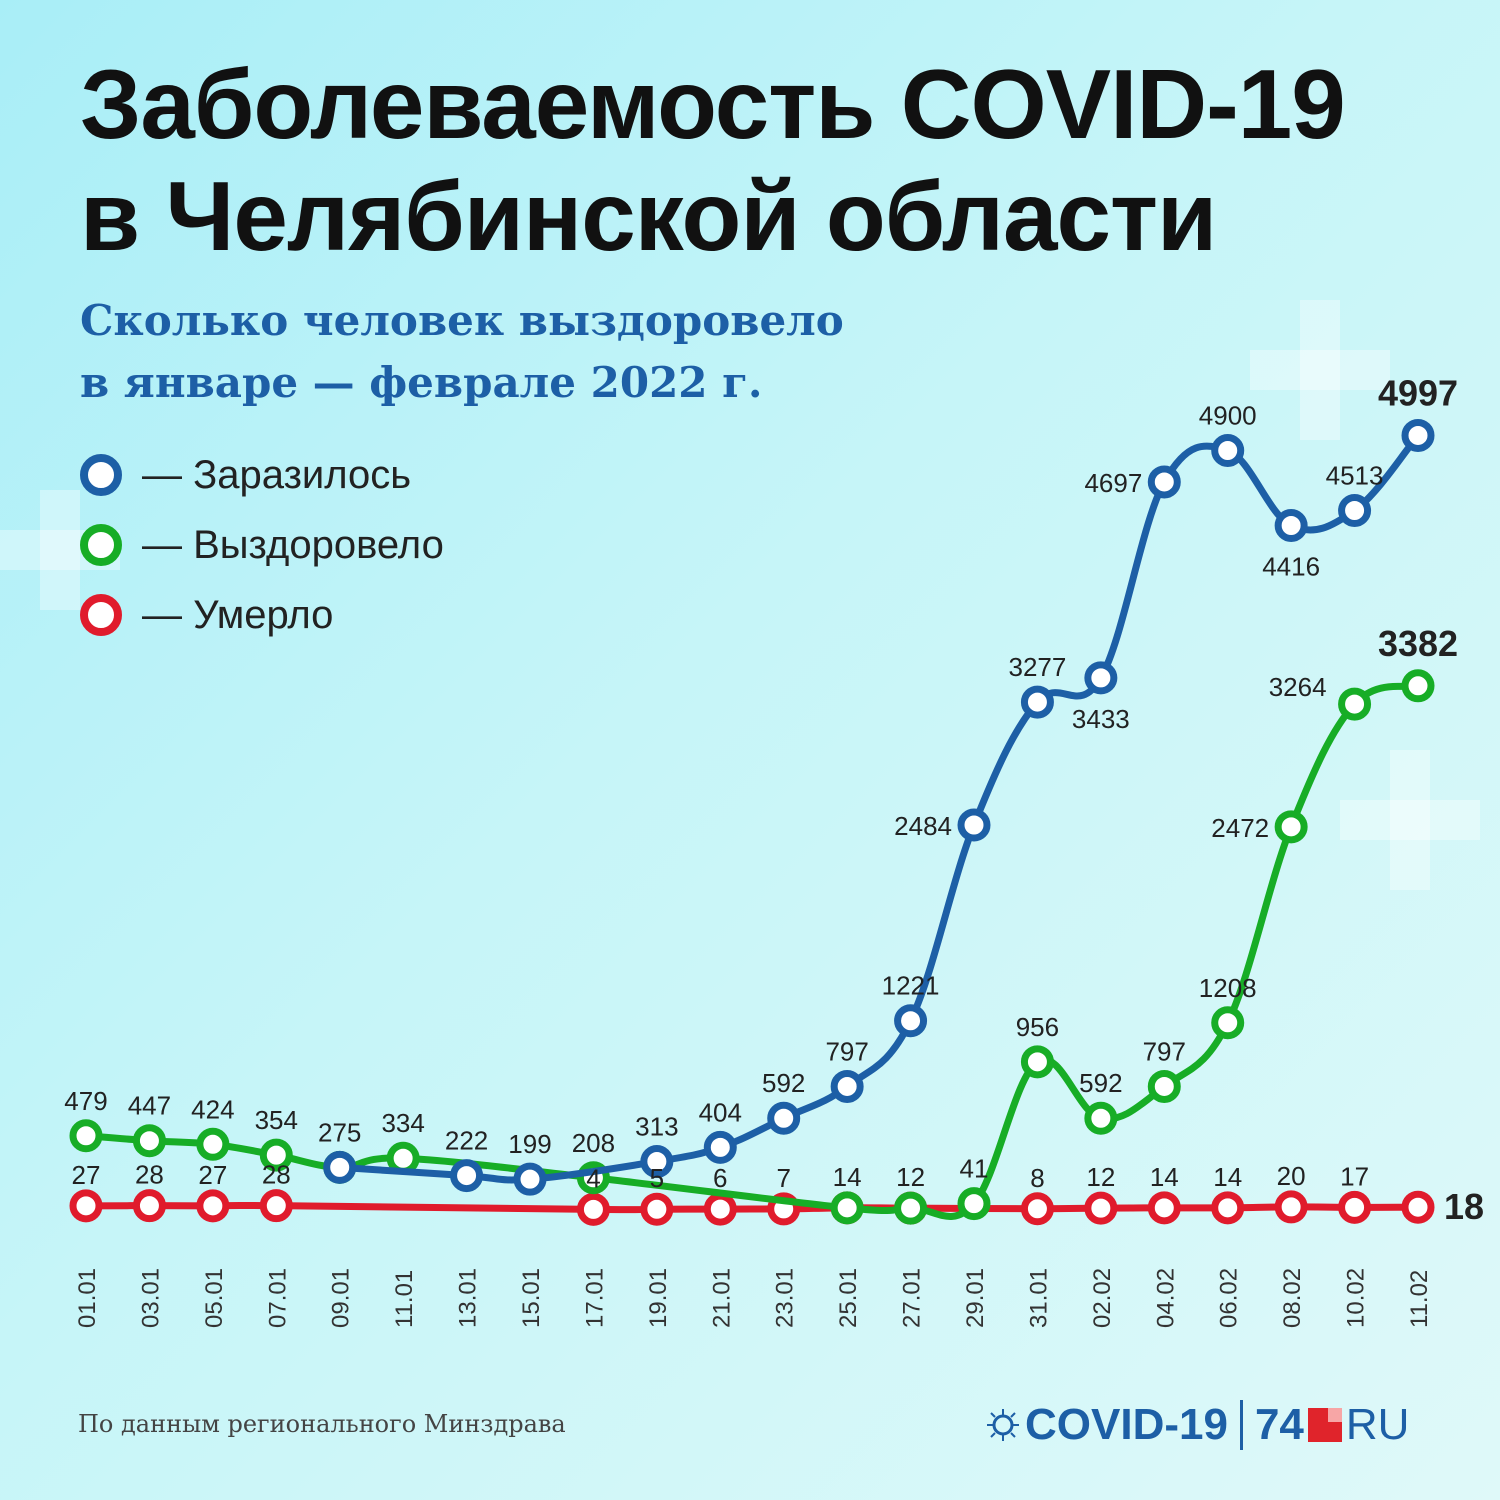 Image resolution: width=1500 pixels, height=1500 pixels. I want to click on data-label-infected: 404, so click(720, 1112).